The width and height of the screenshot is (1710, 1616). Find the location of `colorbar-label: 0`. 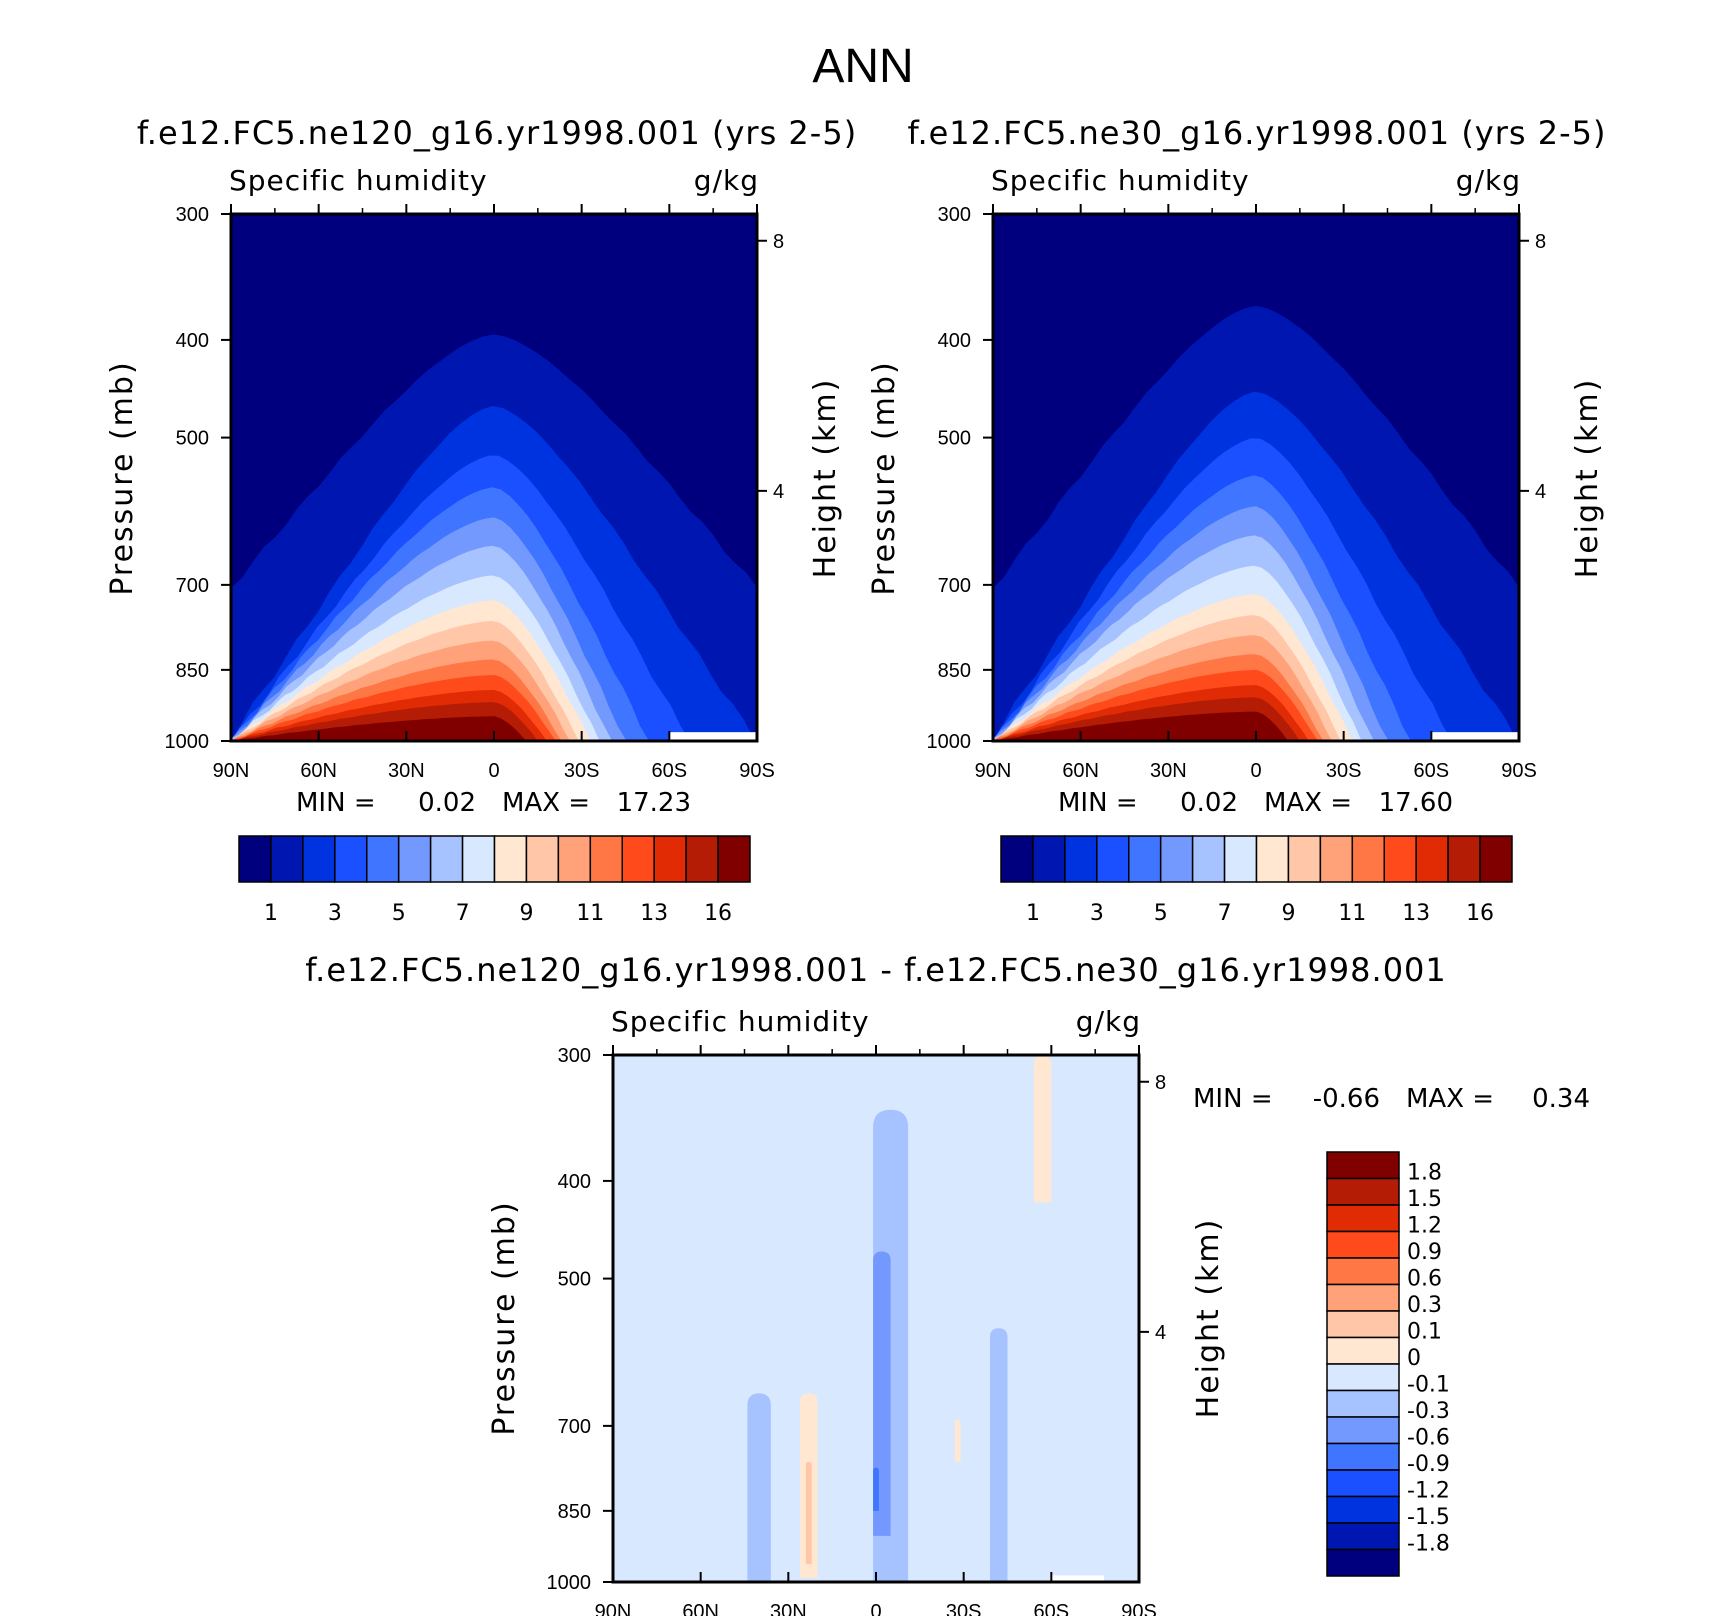

colorbar-label: 0 is located at coordinates (1414, 1358).